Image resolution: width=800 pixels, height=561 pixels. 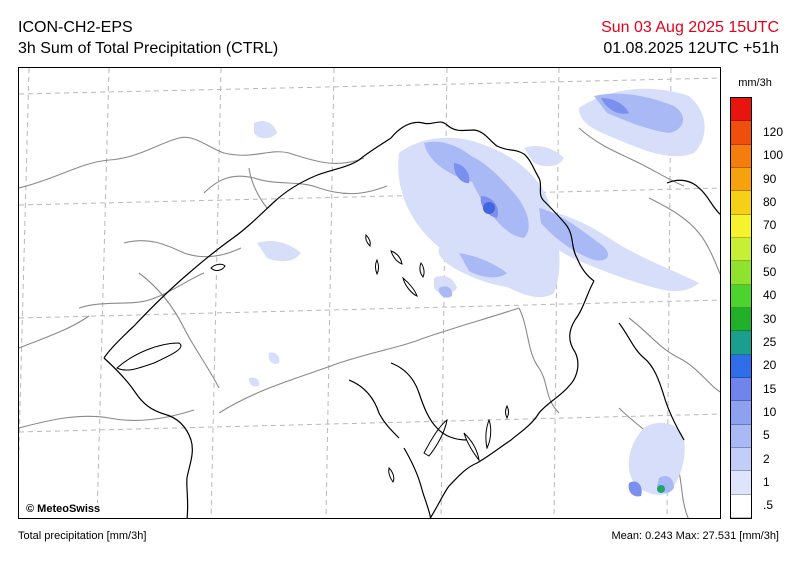 What do you see at coordinates (773, 132) in the screenshot?
I see `legend-tick-label: 120` at bounding box center [773, 132].